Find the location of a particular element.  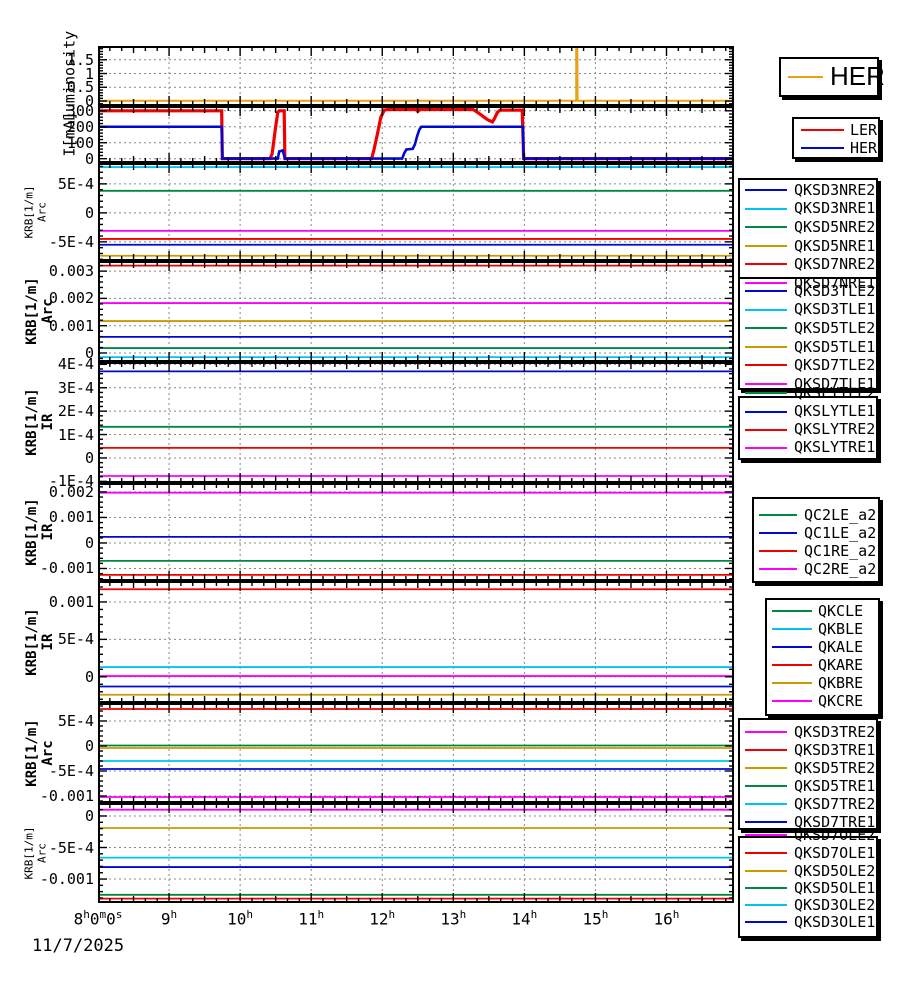

plot-luminosity-canvas is located at coordinates (416, 76).